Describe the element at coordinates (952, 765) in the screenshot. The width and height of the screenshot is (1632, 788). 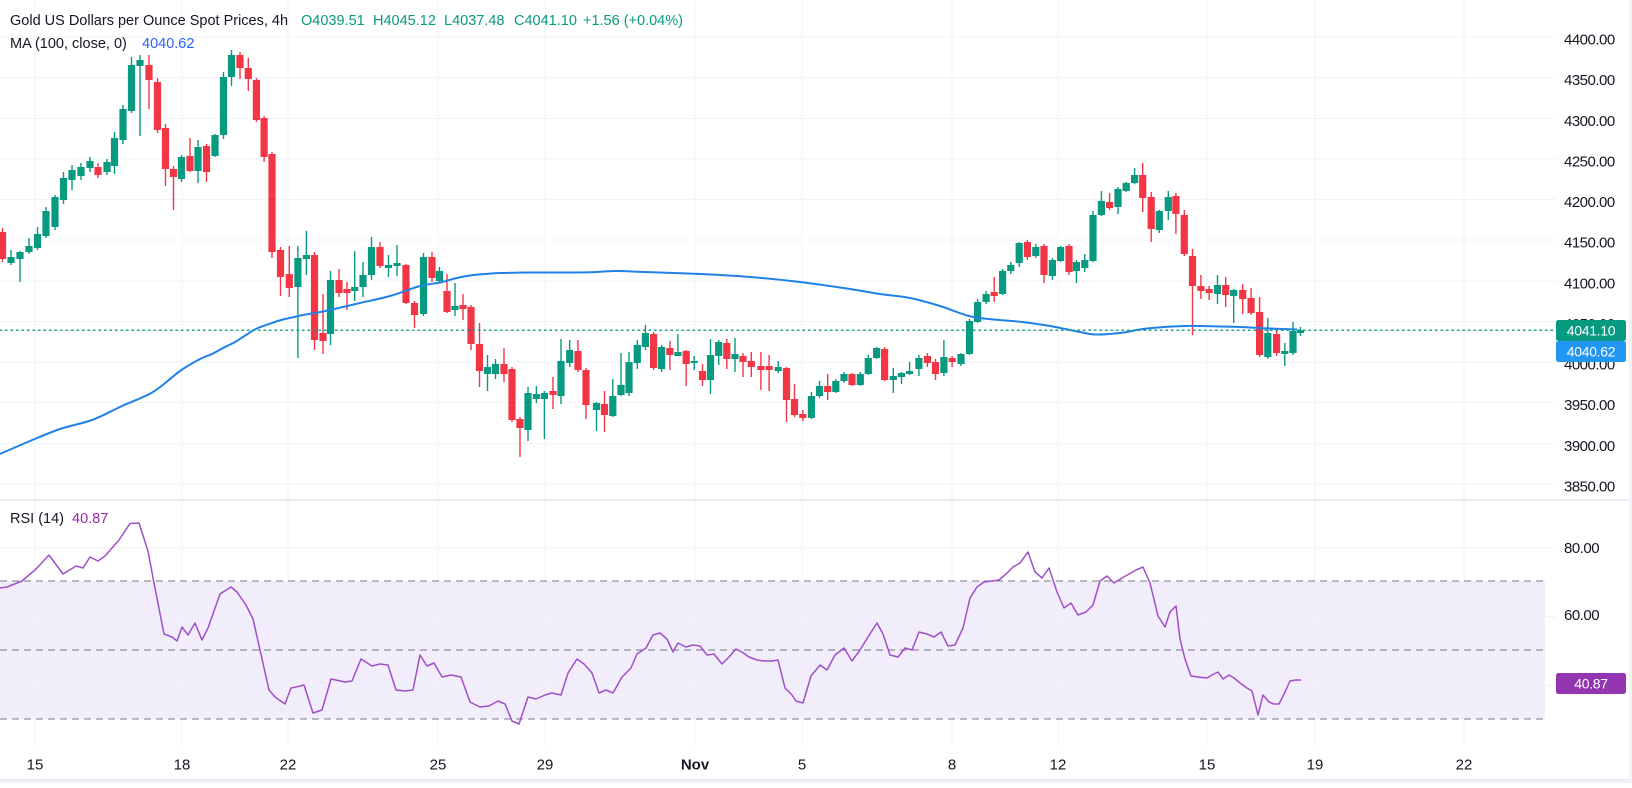
I see `svg-text: 8` at that location.